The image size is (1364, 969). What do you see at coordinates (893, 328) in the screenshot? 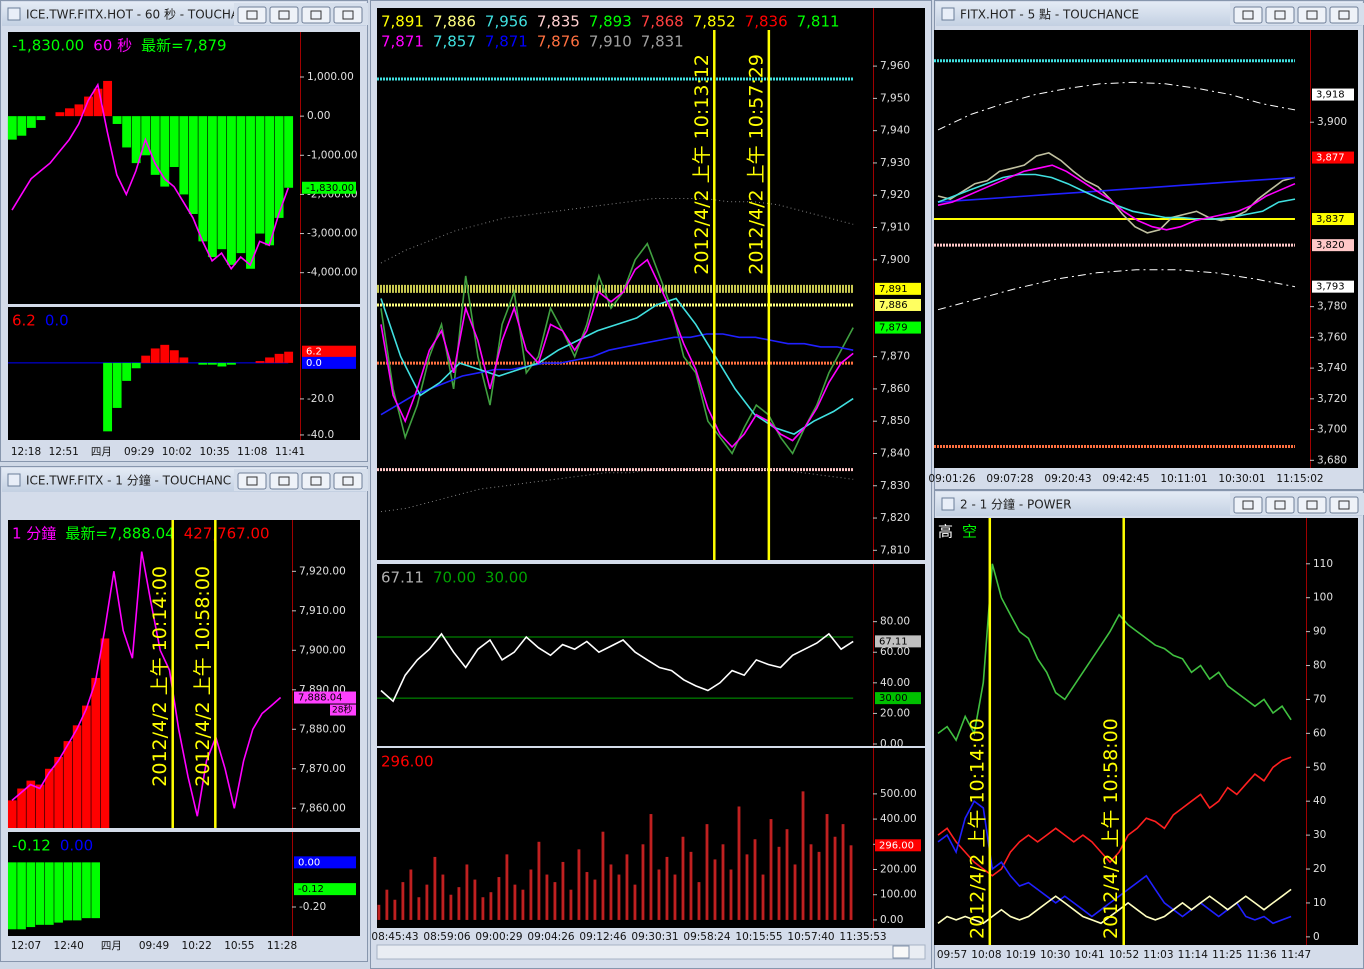
I see `price-tag-label: 7,879` at bounding box center [893, 328].